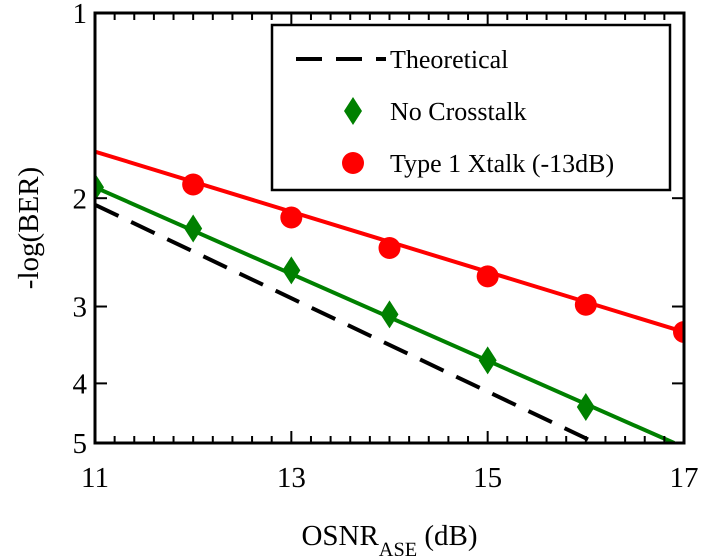 The height and width of the screenshot is (556, 717). I want to click on y-tick-label: 1, so click(79, 15).